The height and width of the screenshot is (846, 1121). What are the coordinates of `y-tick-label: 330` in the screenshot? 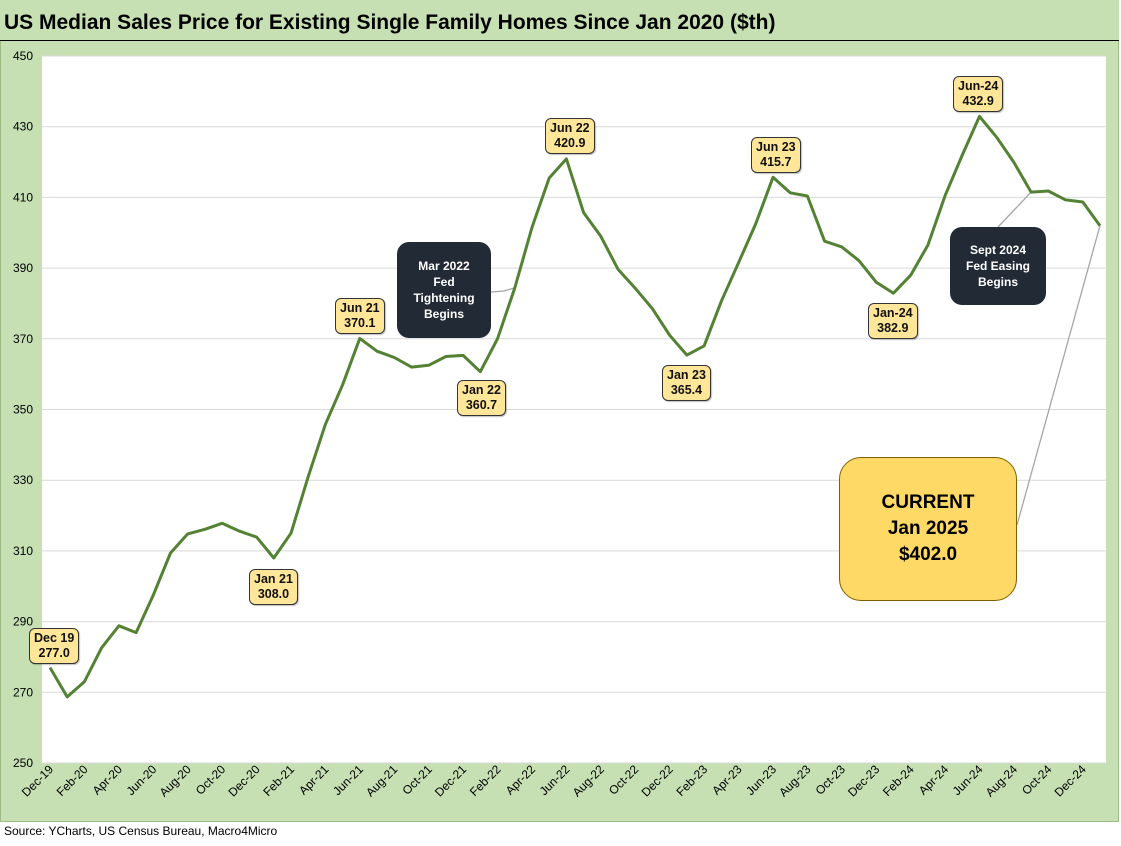 It's located at (23, 480).